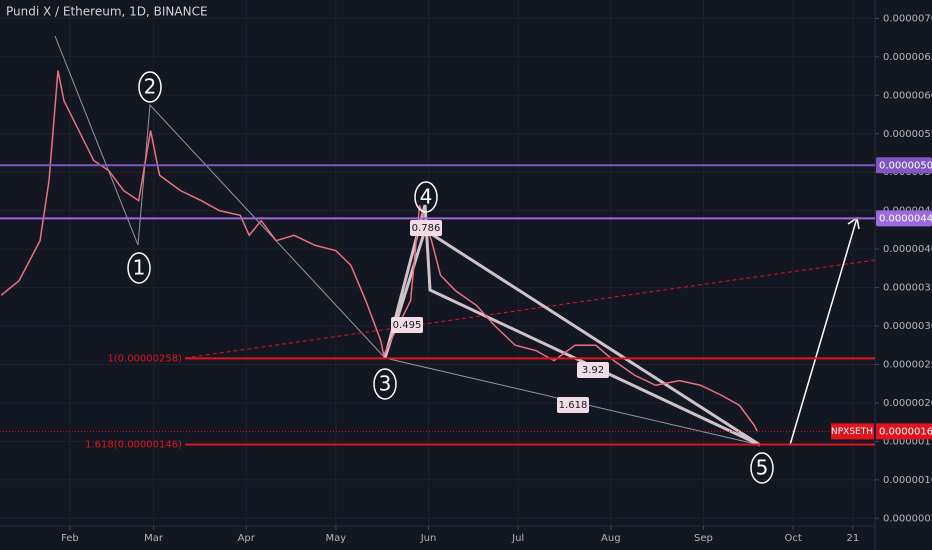  What do you see at coordinates (133, 444) in the screenshot?
I see `level-label: 1.618(0.00000146)` at bounding box center [133, 444].